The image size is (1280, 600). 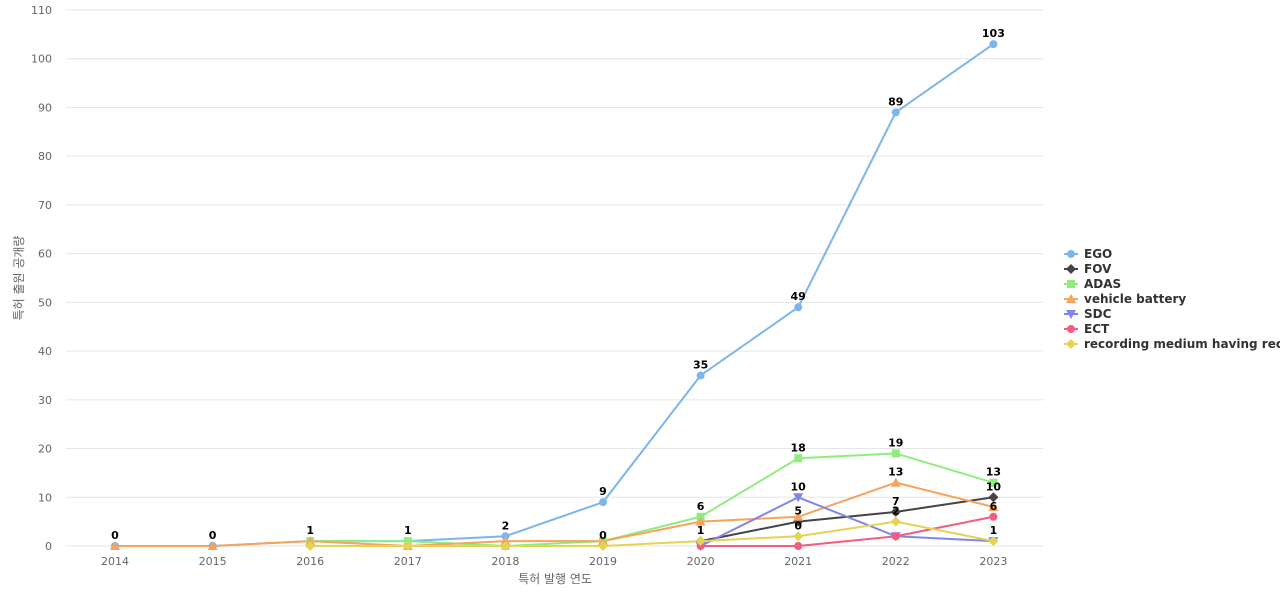 What do you see at coordinates (506, 525) in the screenshot?
I see `data-label-ego: 2` at bounding box center [506, 525].